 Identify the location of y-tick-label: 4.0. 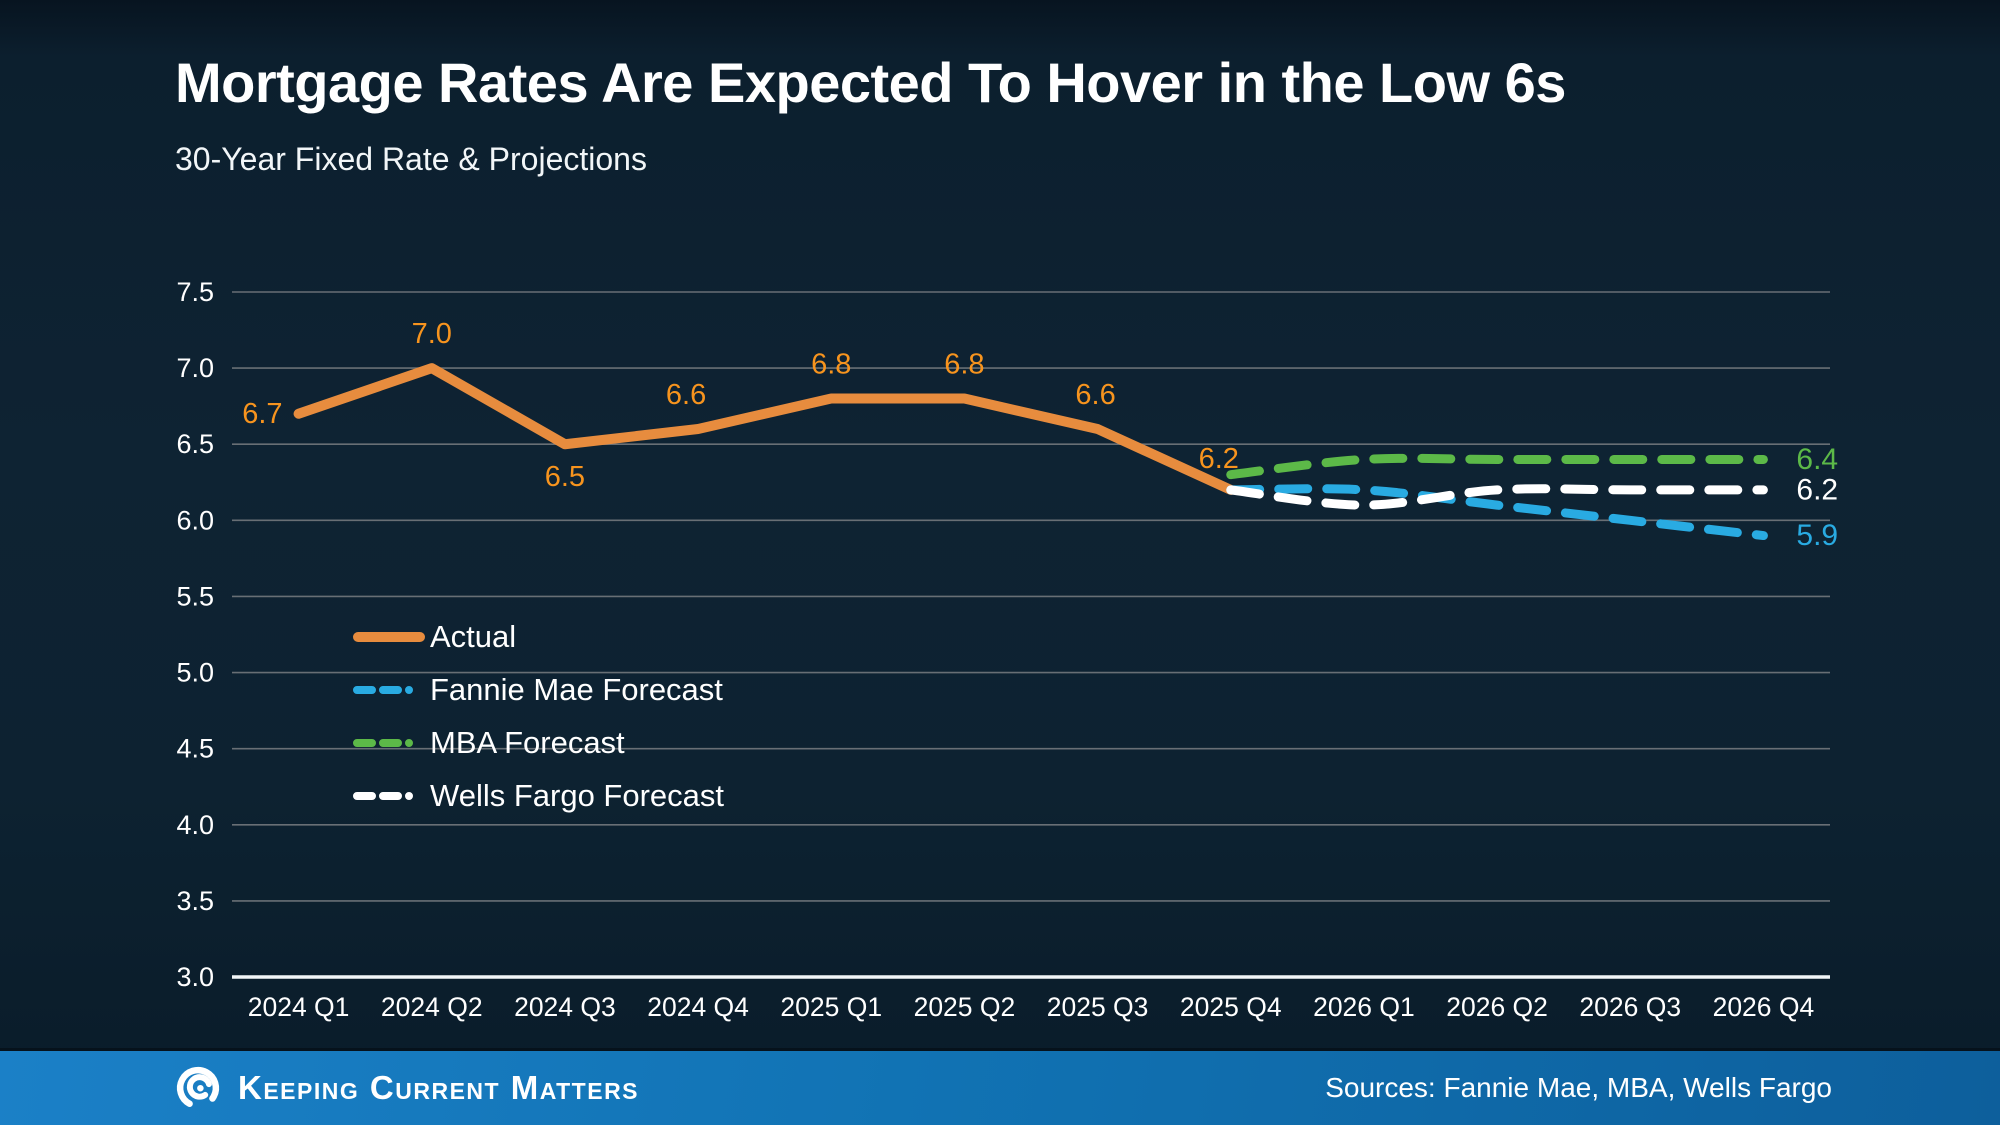
(195, 825).